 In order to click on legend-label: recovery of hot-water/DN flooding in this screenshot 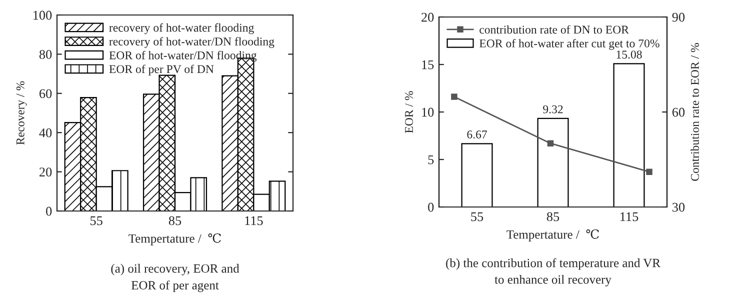, I will do `click(191, 42)`.